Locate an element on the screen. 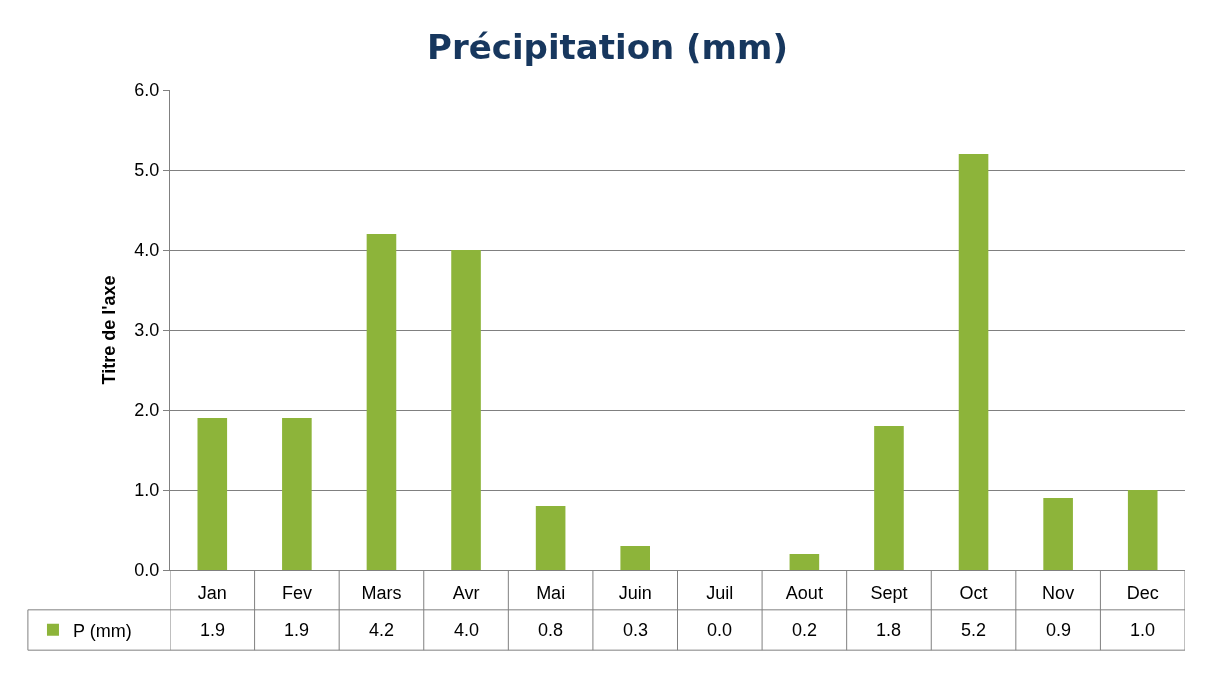 This screenshot has height=700, width=1215. data-label: 4.2 is located at coordinates (382, 630).